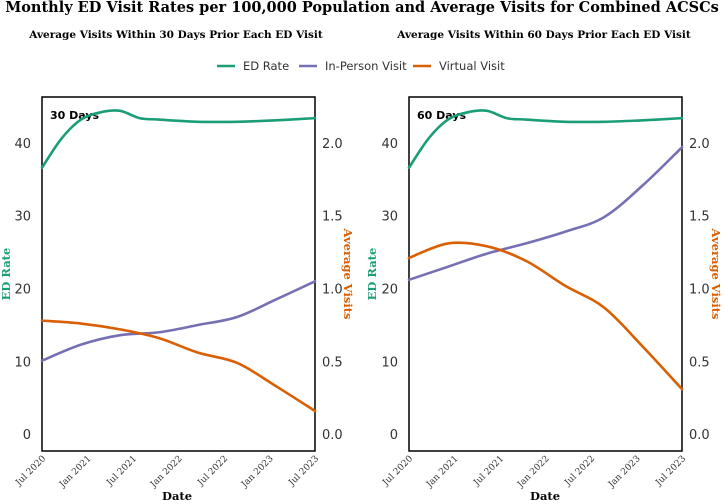 The height and width of the screenshot is (504, 724). What do you see at coordinates (178, 139) in the screenshot?
I see `series-line-ed-rate-30-days` at bounding box center [178, 139].